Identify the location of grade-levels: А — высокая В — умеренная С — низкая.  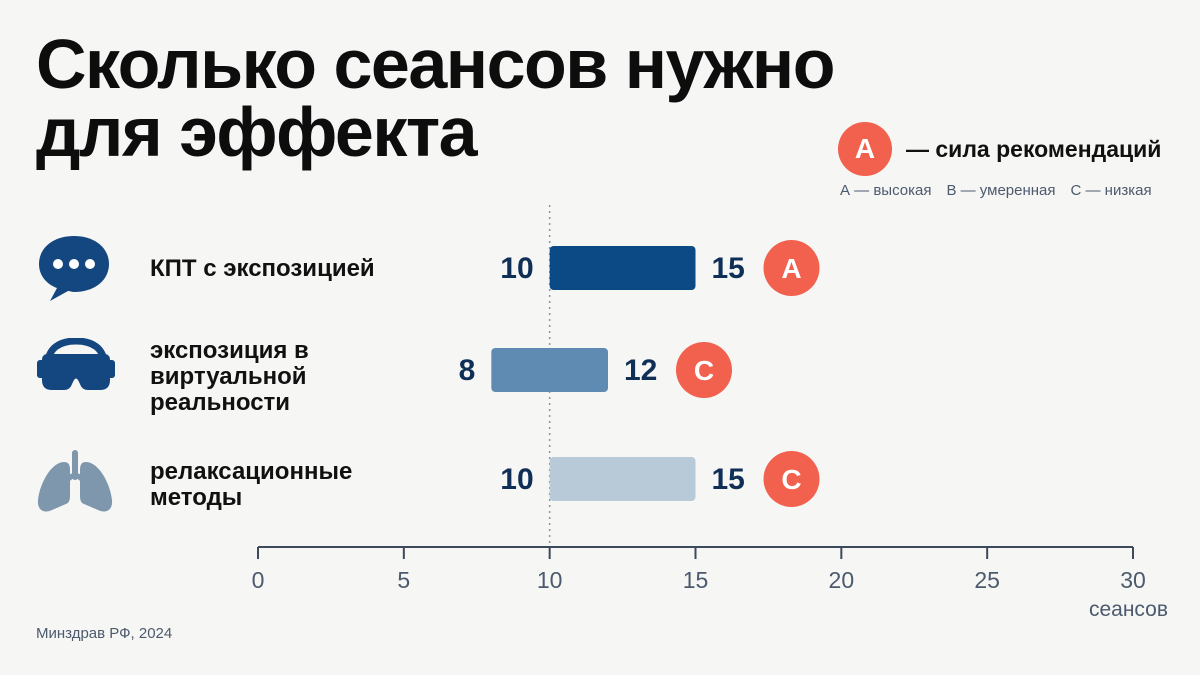
(996, 190).